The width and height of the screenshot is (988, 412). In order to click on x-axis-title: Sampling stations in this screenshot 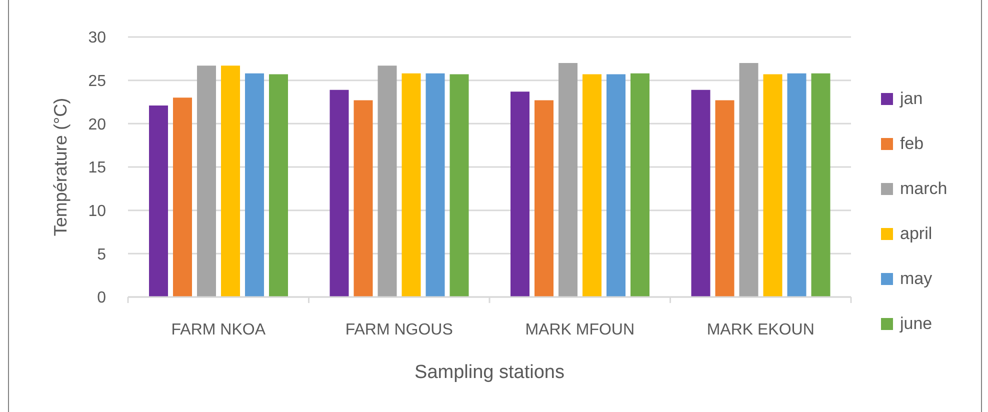, I will do `click(489, 372)`.